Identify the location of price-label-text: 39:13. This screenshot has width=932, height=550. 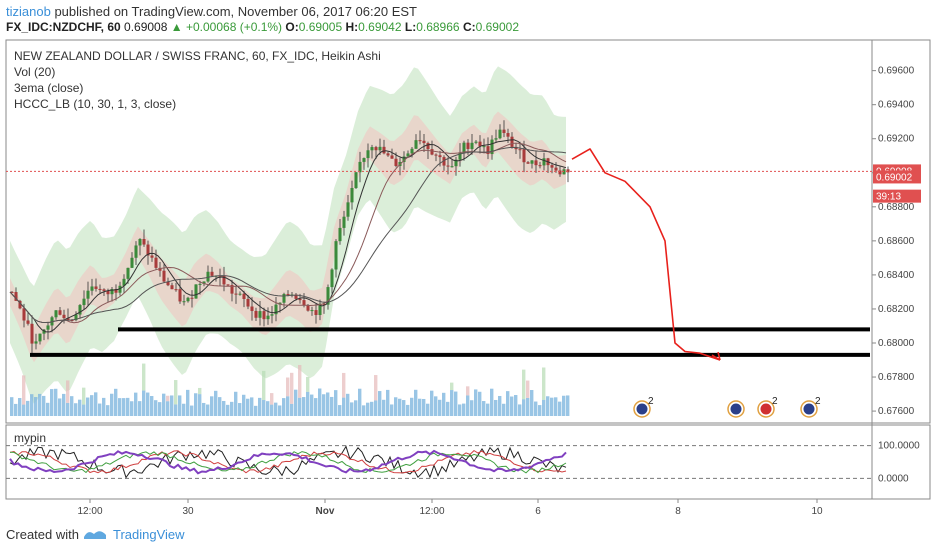
(888, 197).